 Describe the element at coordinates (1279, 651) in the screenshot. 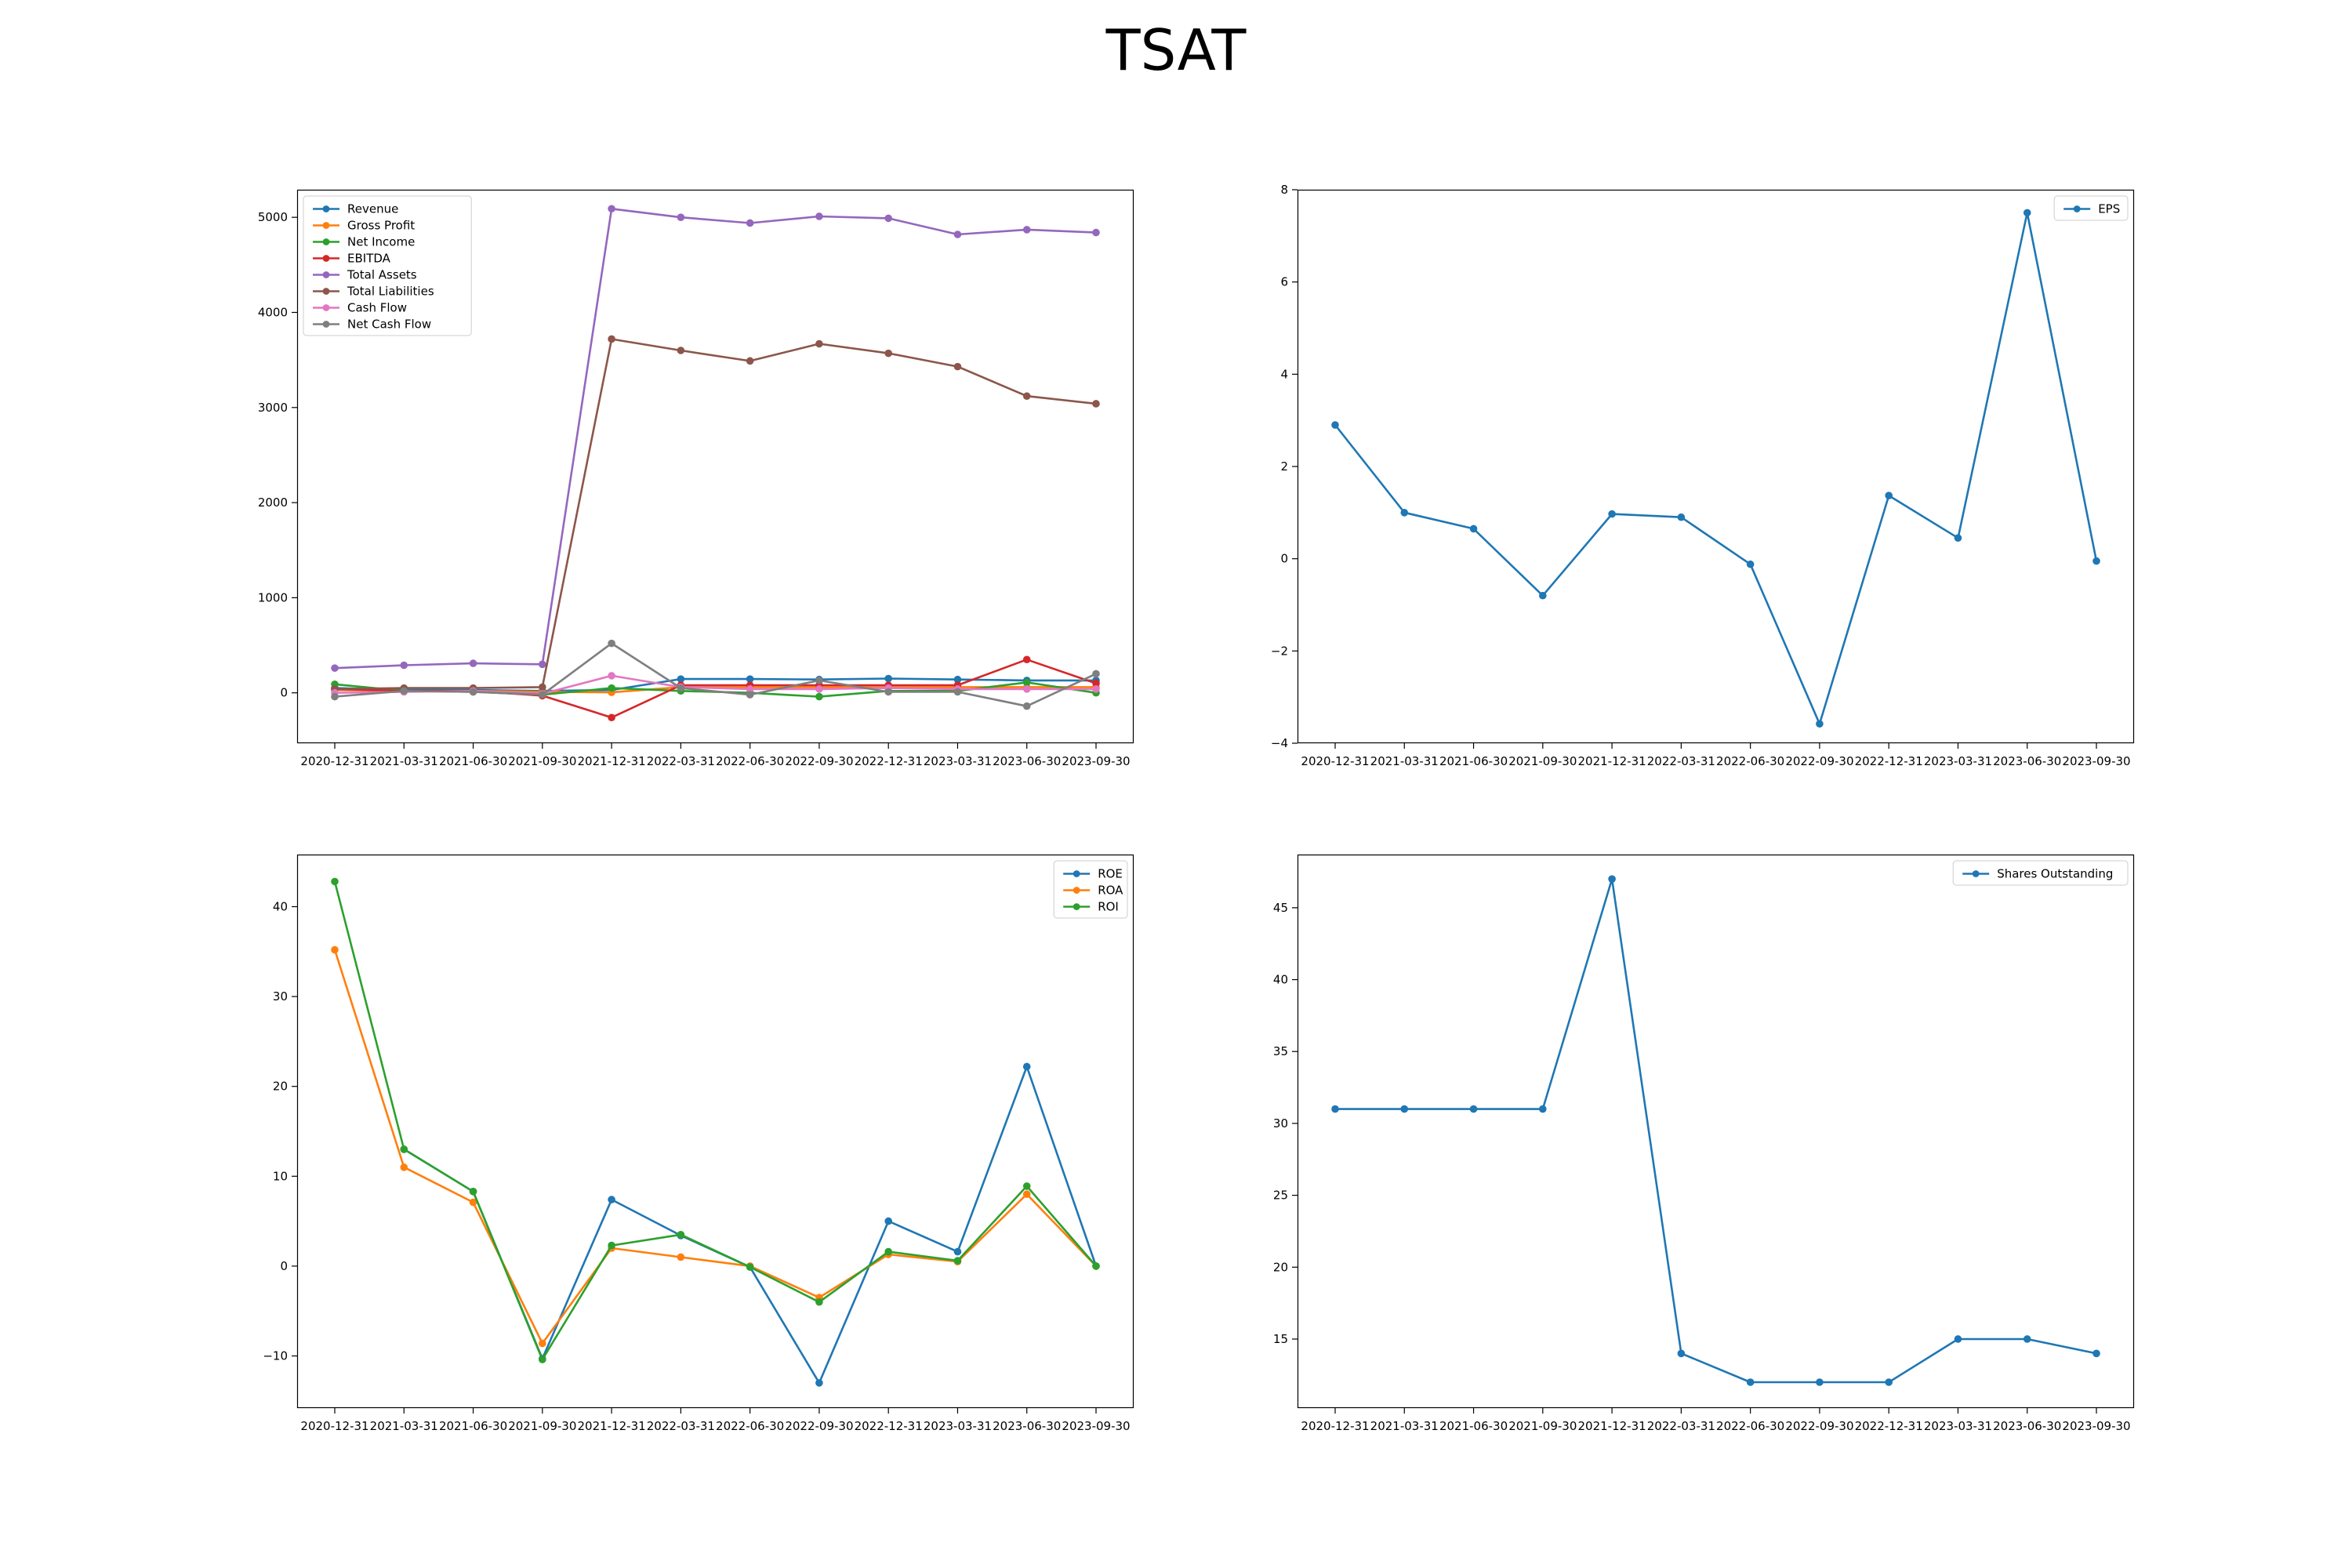

I see `y-tick-label: −2` at that location.